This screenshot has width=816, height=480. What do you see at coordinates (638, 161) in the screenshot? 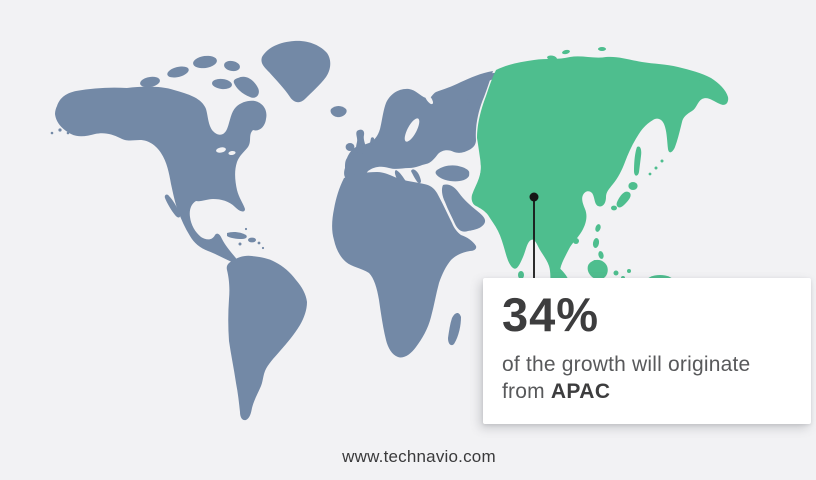
I see `sakhalin-shape` at bounding box center [638, 161].